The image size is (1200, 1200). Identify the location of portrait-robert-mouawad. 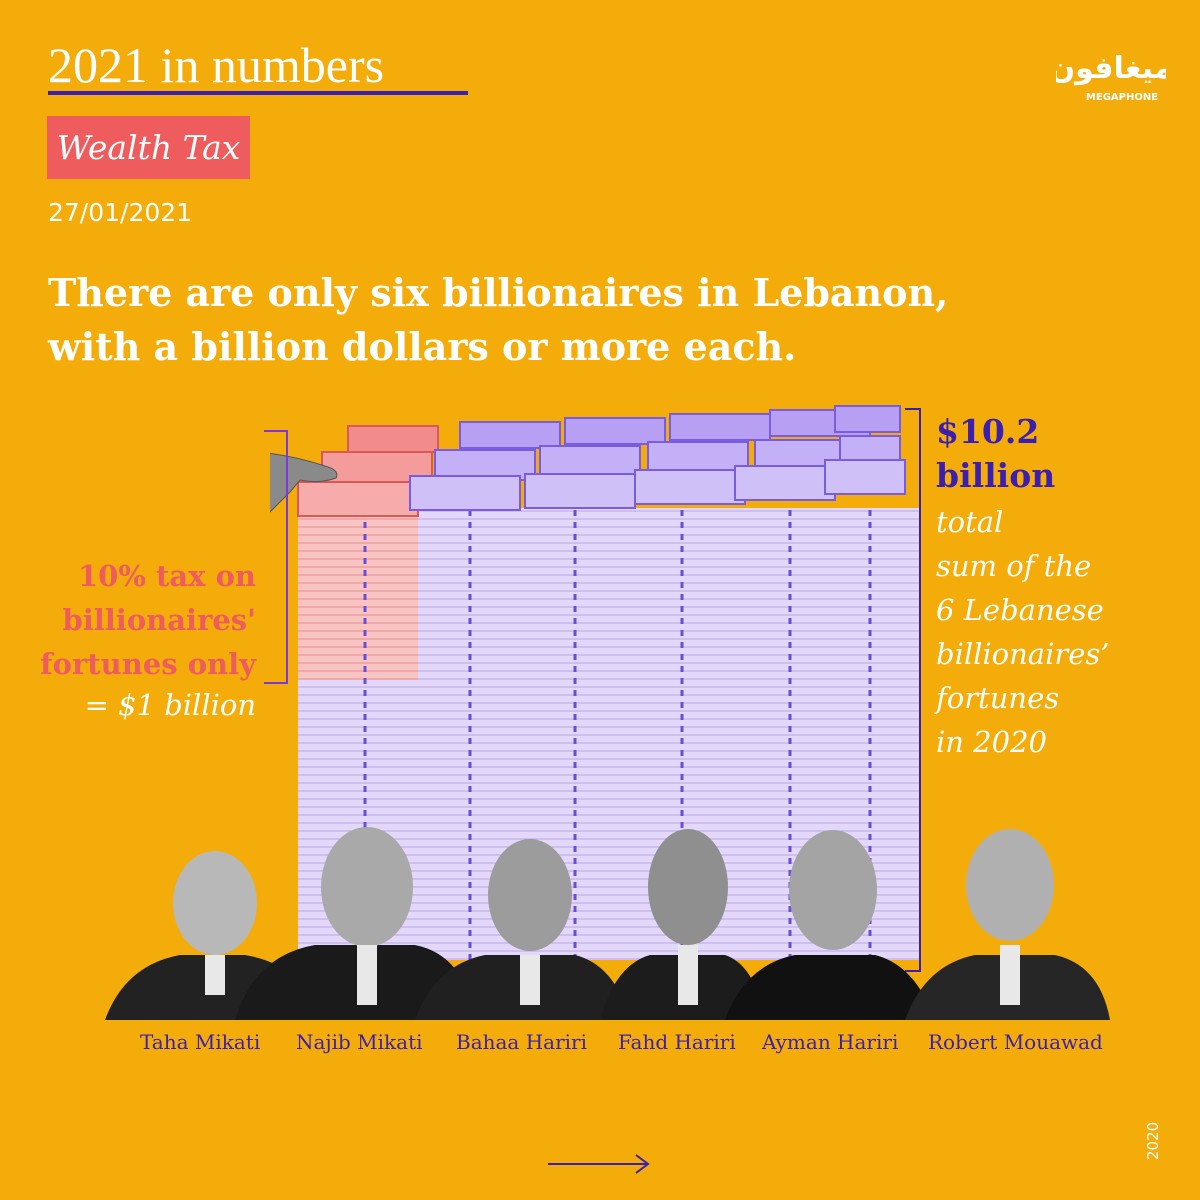
(1007, 924).